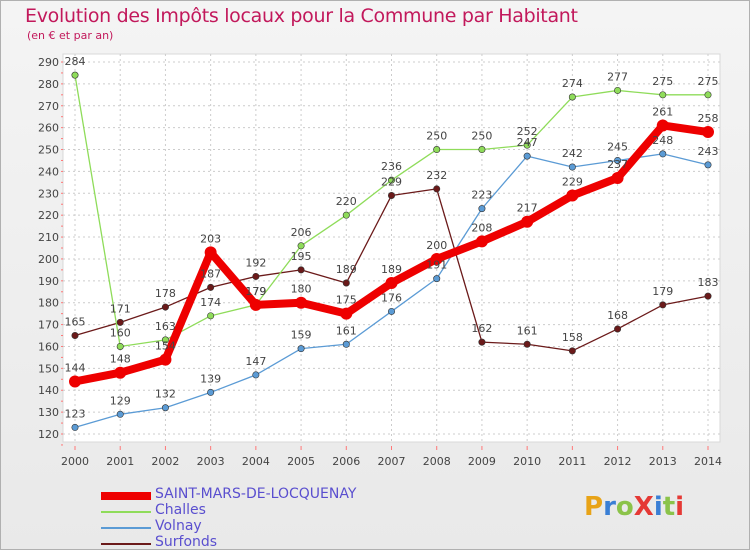  Describe the element at coordinates (120, 308) in the screenshot. I see `data-label: 171` at that location.